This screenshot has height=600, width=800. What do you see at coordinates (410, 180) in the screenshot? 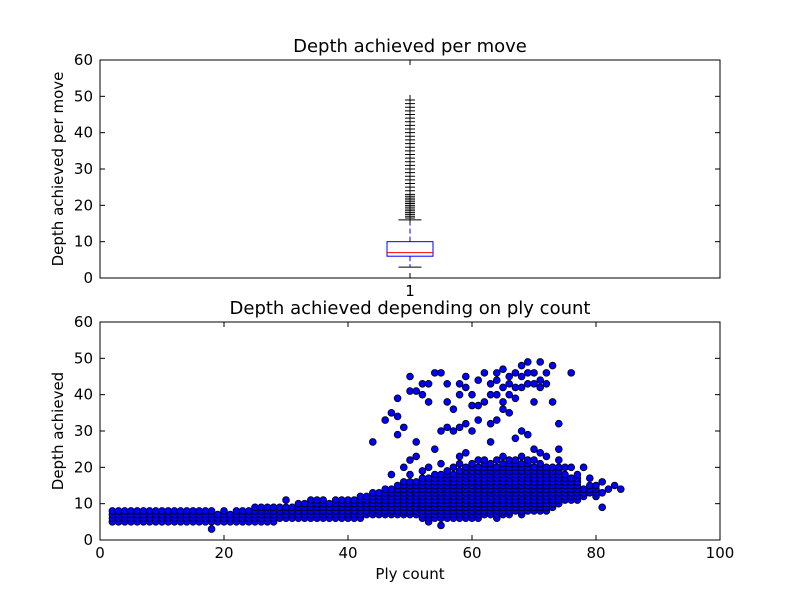
I see `box-plot-x-ticks: 1` at bounding box center [410, 180].